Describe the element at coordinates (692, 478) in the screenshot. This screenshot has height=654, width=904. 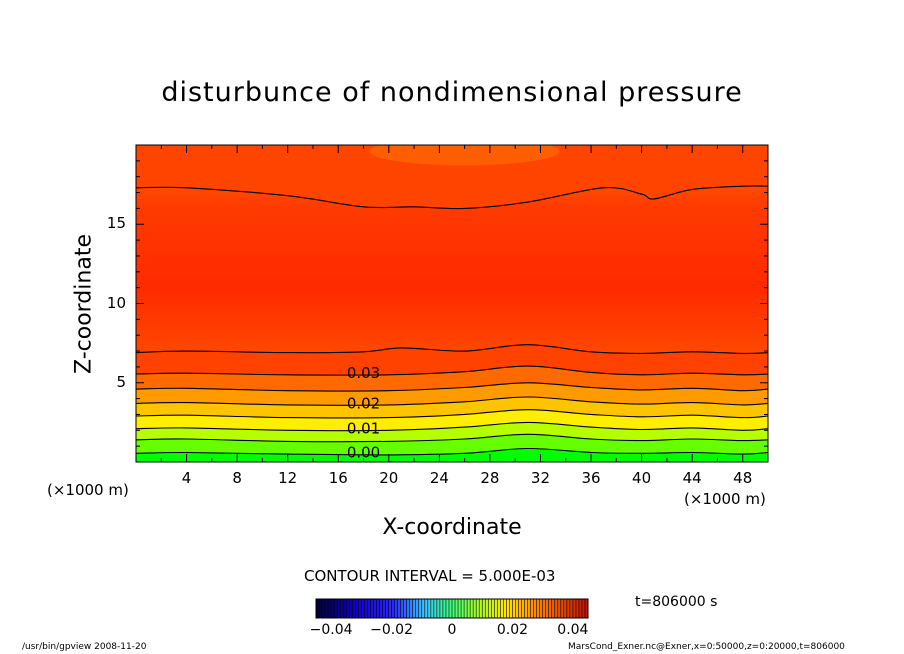
I see `x-tick-label: 44` at that location.